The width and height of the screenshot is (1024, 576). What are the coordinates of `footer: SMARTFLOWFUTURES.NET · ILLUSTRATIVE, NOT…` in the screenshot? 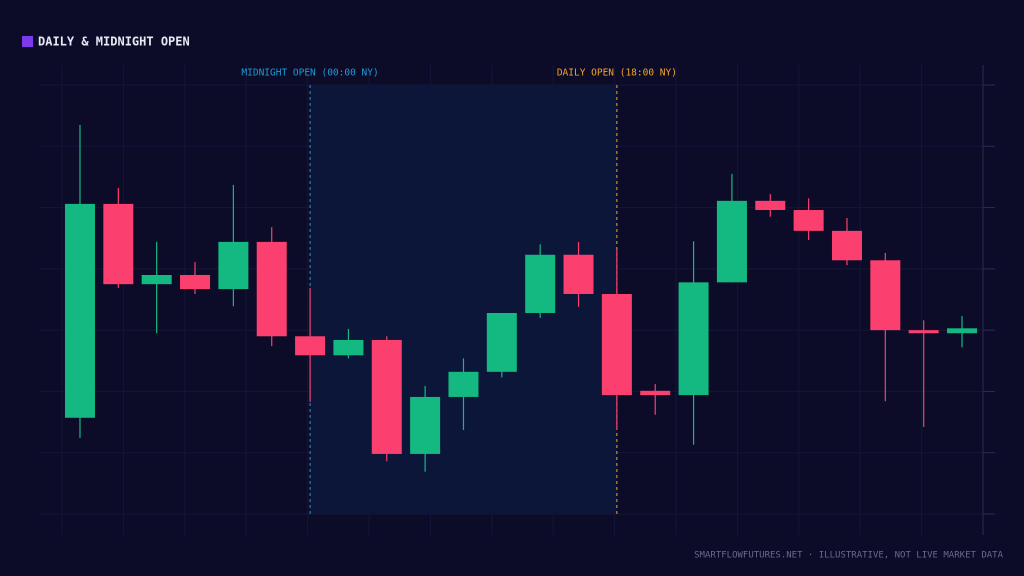 It's located at (848, 556).